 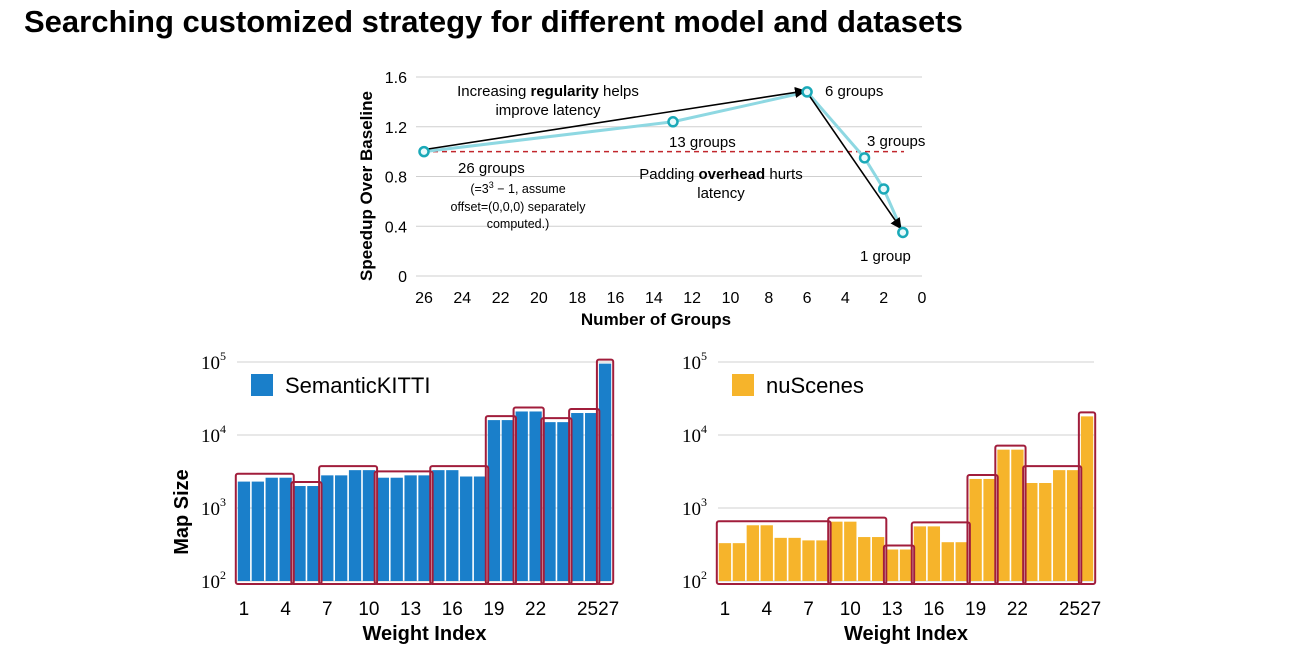 I want to click on x-tick-label: 6, so click(x=807, y=298).